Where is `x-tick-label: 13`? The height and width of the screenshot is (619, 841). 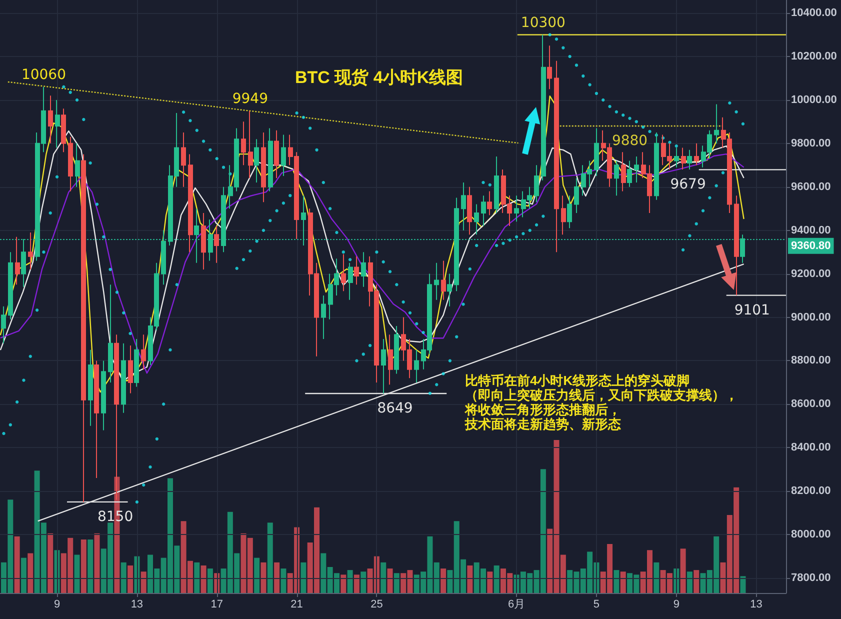 x-tick-label: 13 is located at coordinates (137, 604).